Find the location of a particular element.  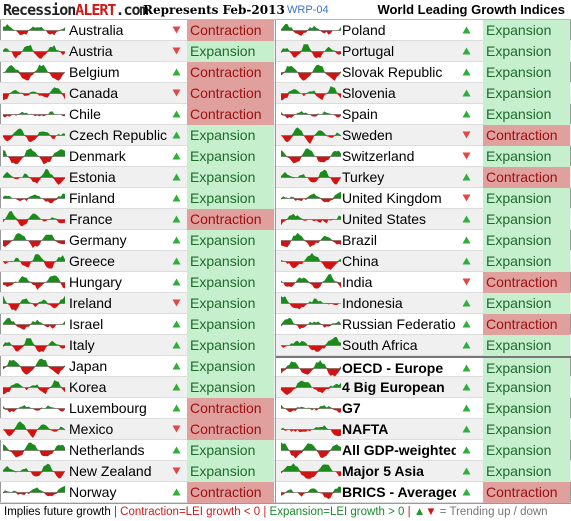

table-row: Russian Federation Contraction is located at coordinates (423, 324).